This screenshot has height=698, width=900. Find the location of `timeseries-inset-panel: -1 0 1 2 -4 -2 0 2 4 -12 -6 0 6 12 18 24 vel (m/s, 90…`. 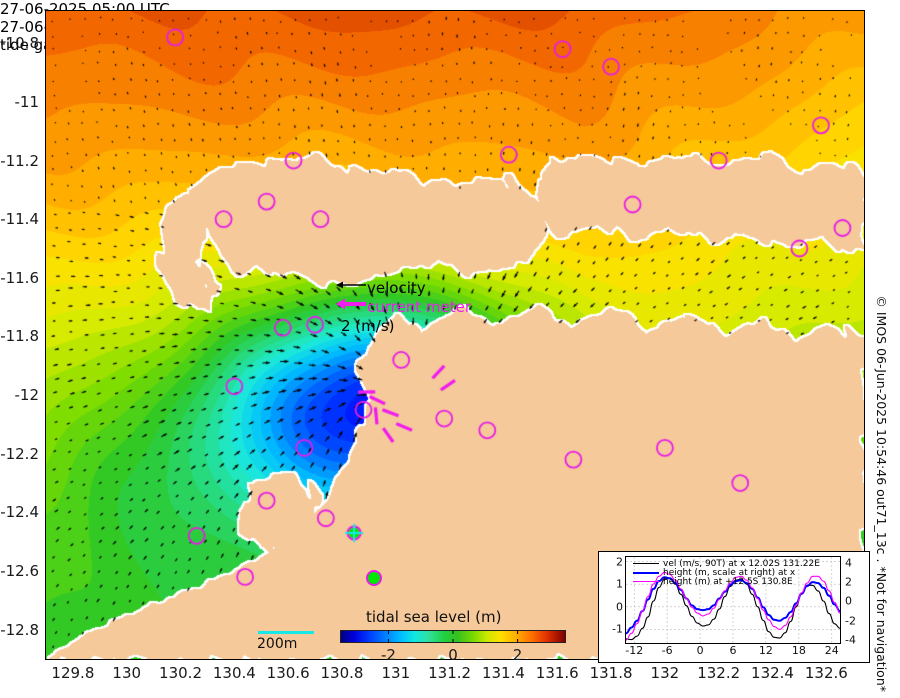

timeseries-inset-panel: -1 0 1 2 -4 -2 0 2 4 -12 -6 0 6 12 18 24 vel (m/s, 90… is located at coordinates (734, 607).